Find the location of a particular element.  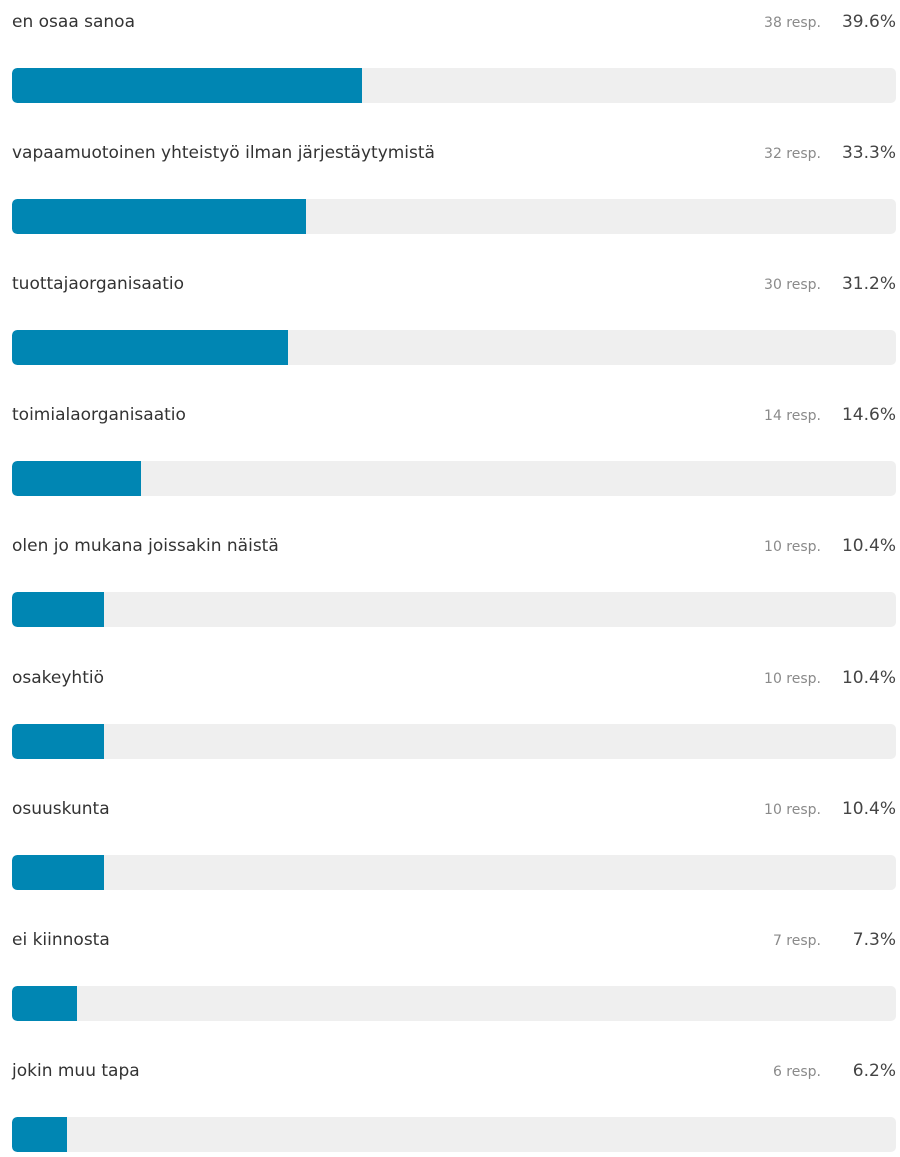

chart-row: en osaa sanoa 38 resp. 39.6% is located at coordinates (454, 59).